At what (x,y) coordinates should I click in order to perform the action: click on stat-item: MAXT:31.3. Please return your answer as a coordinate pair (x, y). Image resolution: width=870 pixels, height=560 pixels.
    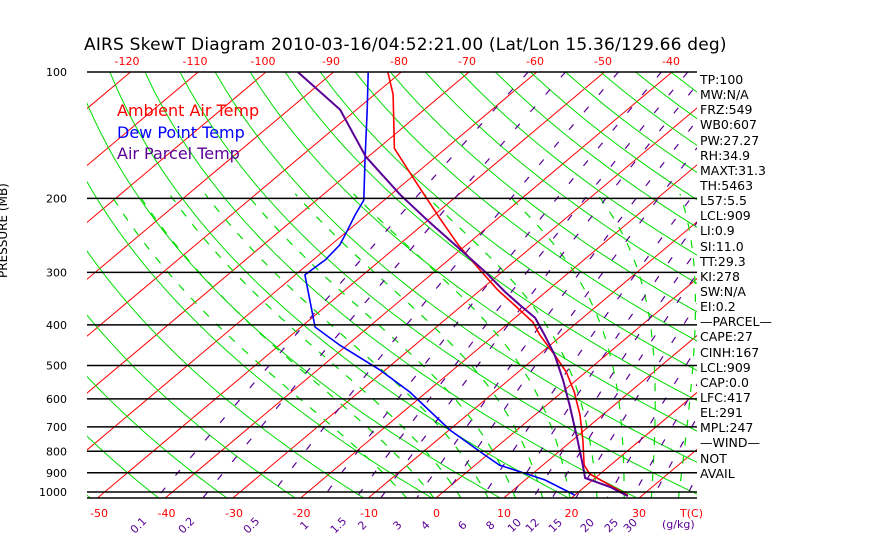
    Looking at the image, I should click on (733, 170).